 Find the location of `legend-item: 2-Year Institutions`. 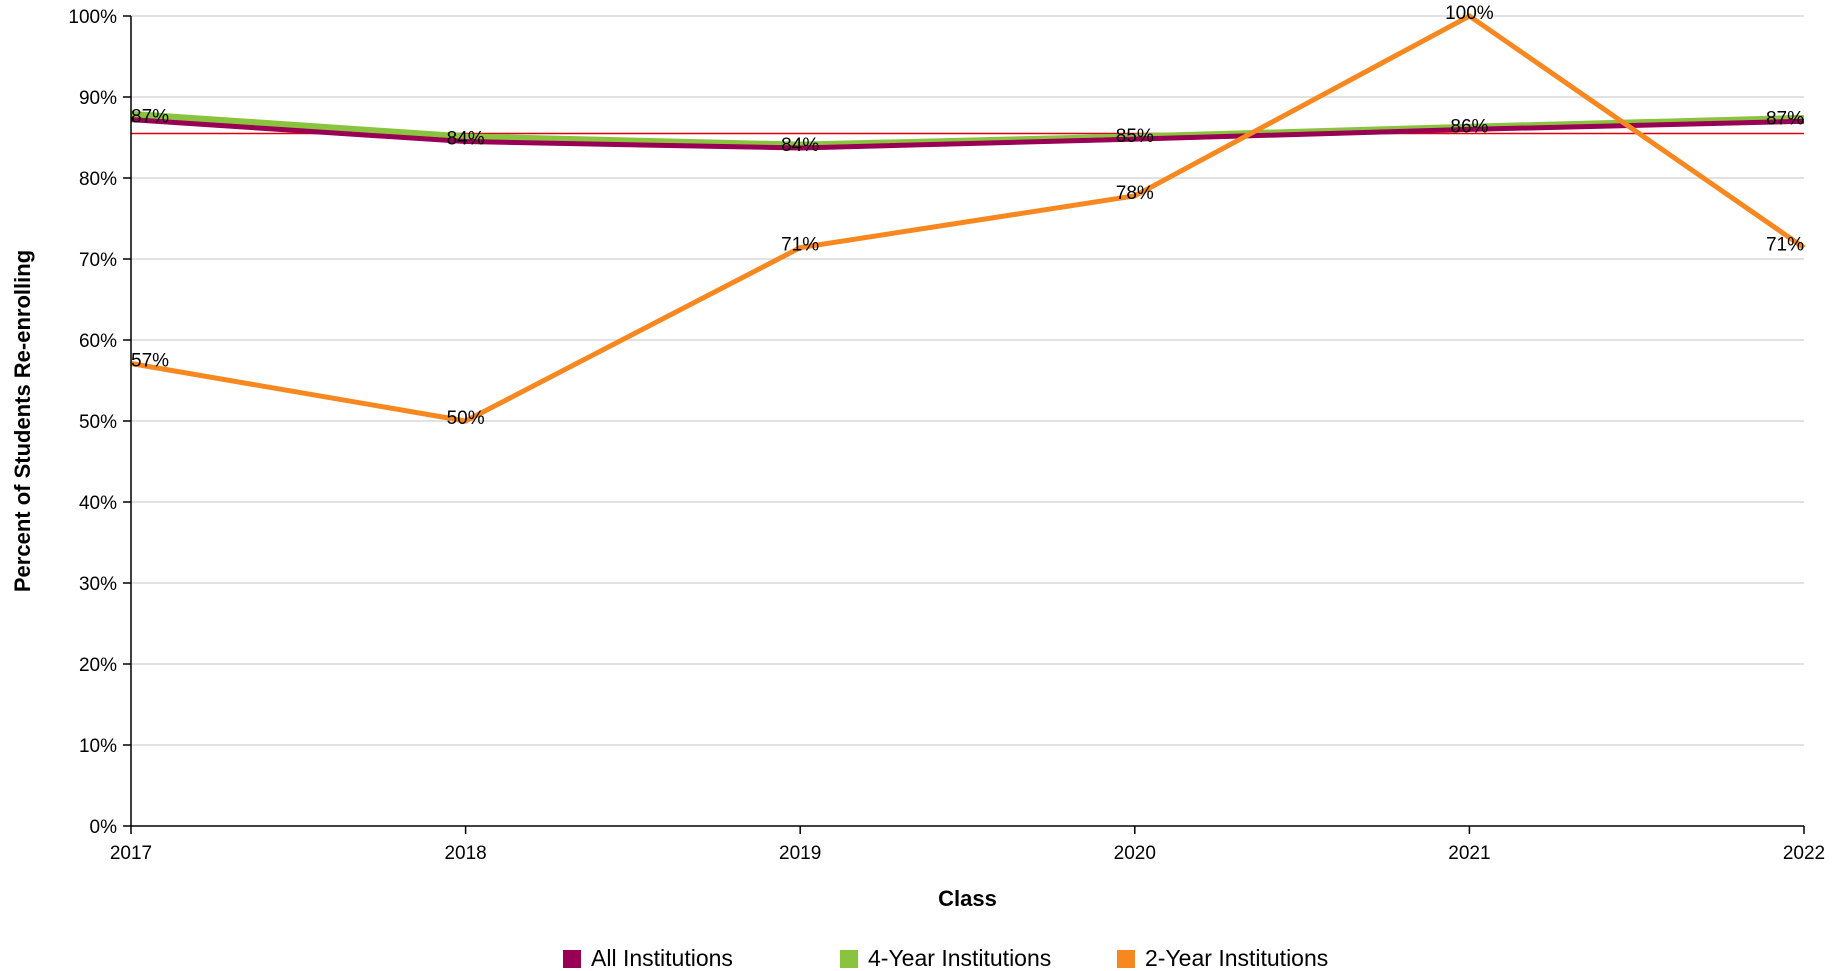

legend-item: 2-Year Institutions is located at coordinates (1222, 958).